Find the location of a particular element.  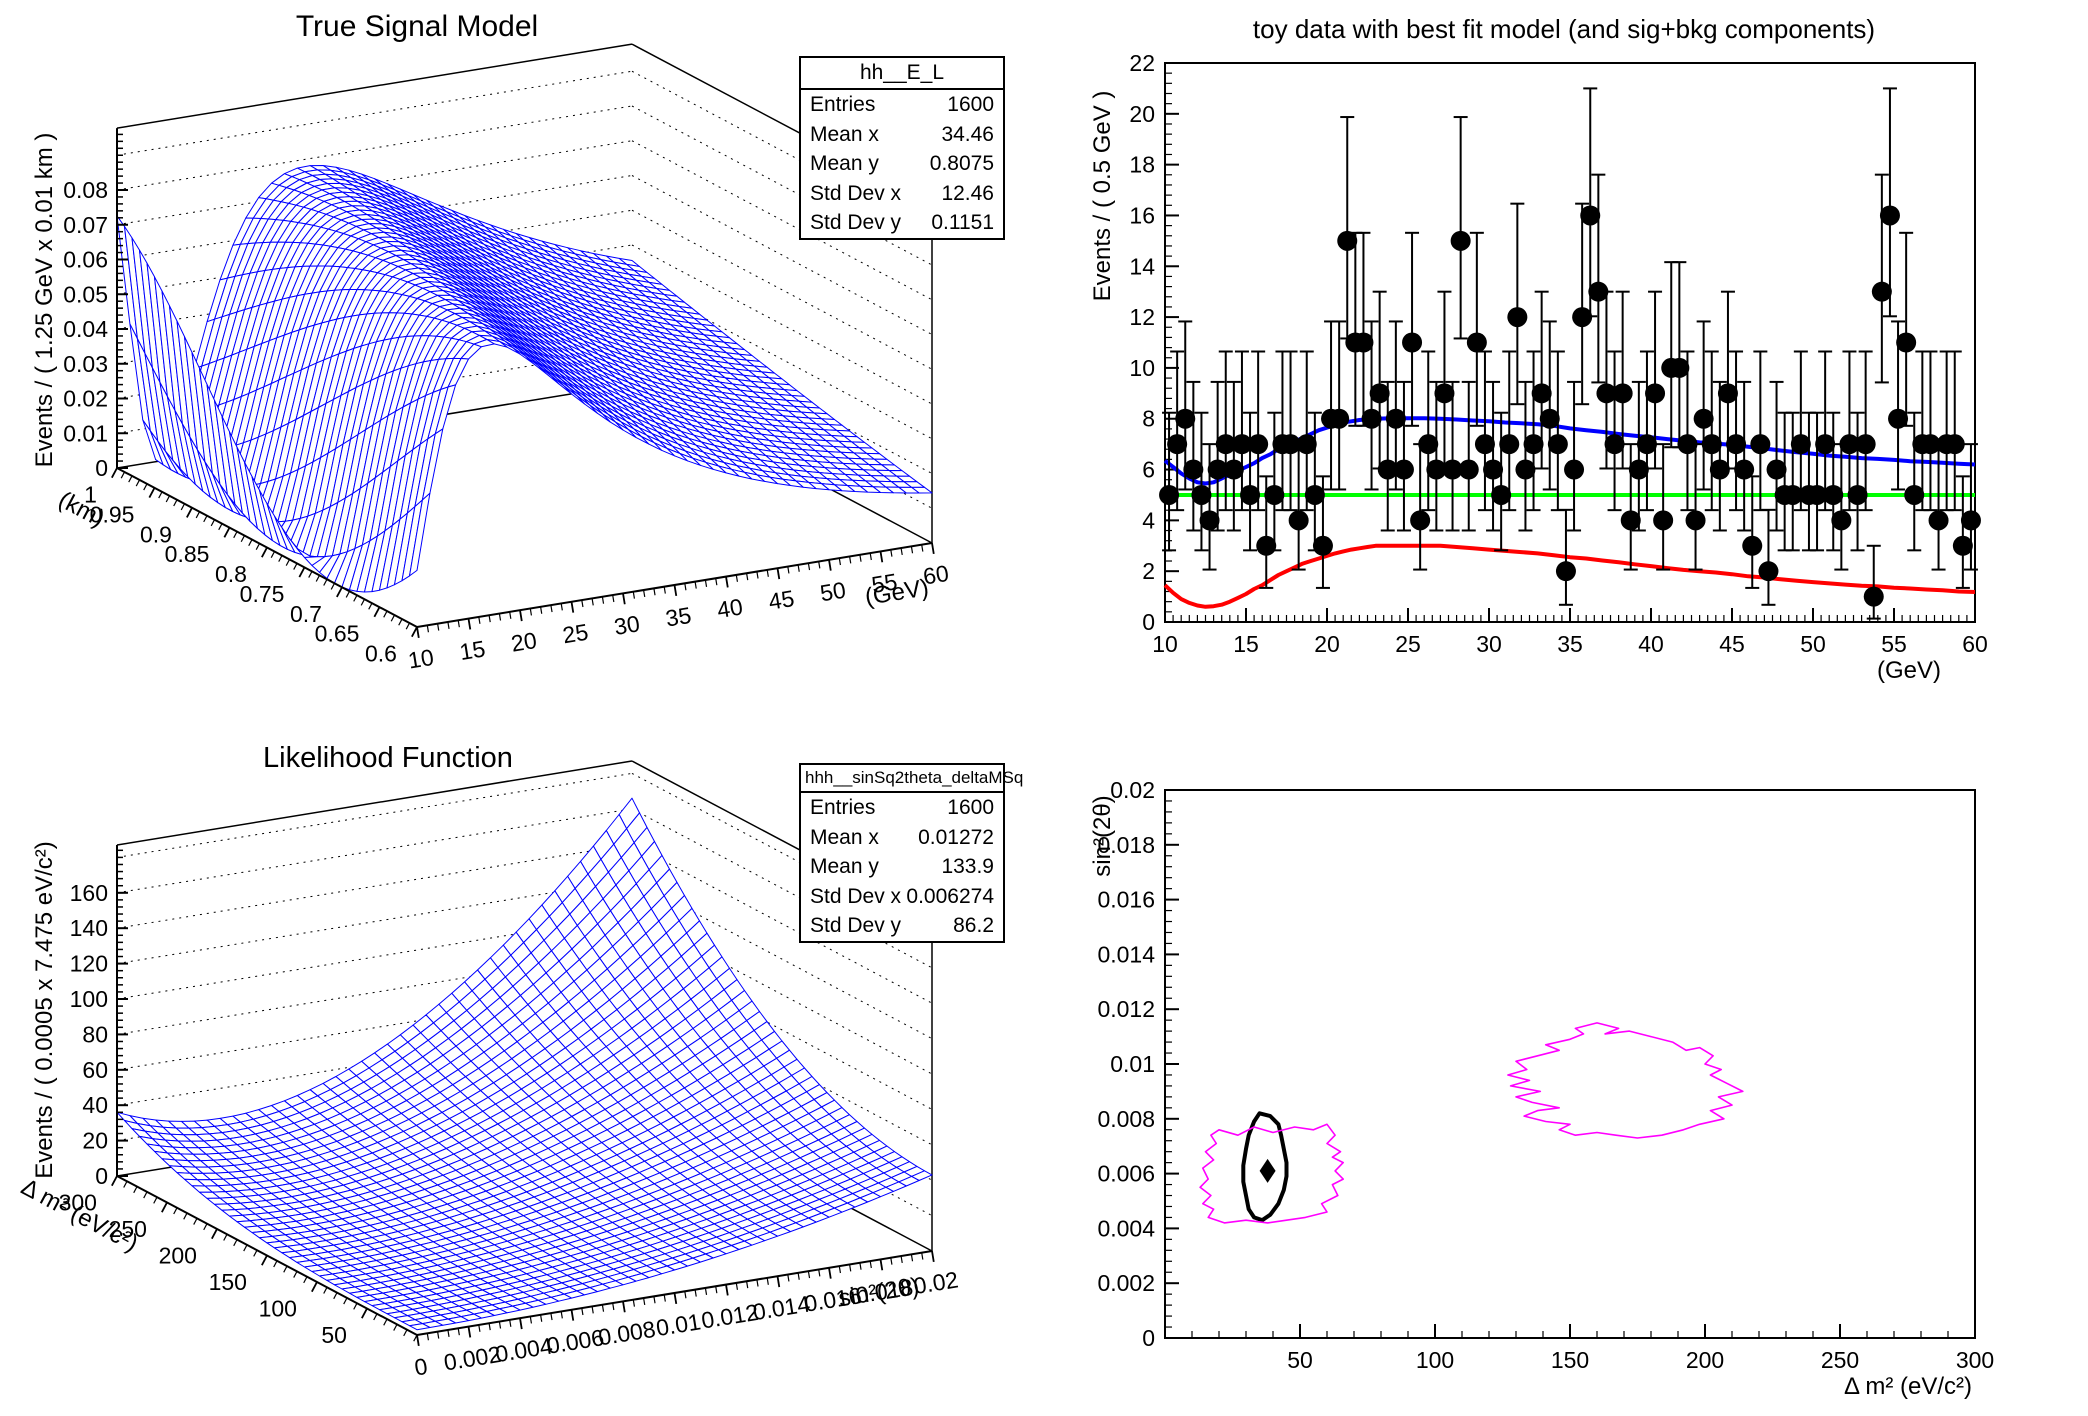

svg-text:Events / ( 1.25 GeV x 0.01 km: Events / ( 1.25 GeV x 0.01 km ) is located at coordinates (44, 300).